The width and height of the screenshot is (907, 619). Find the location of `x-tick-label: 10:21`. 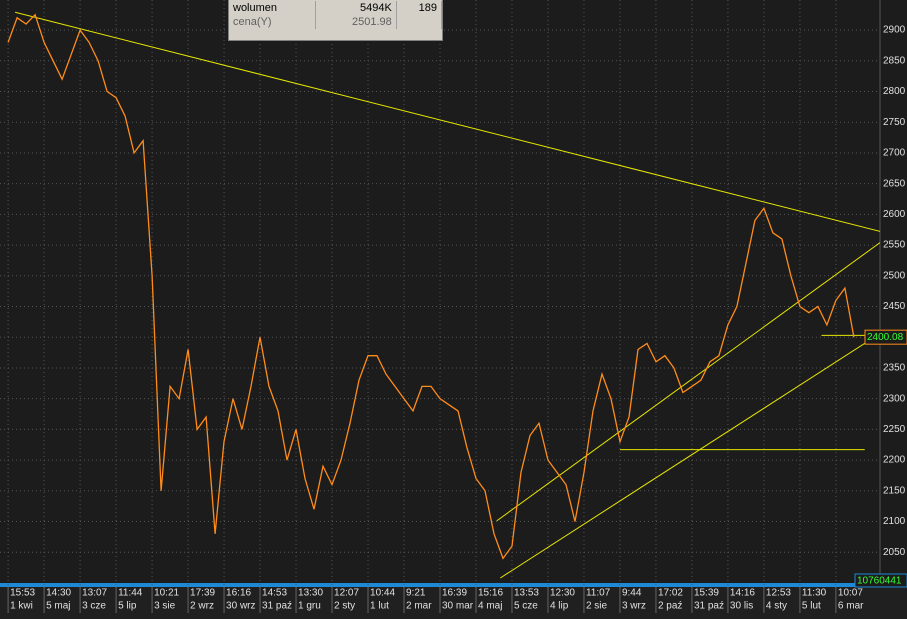

x-tick-label: 10:21 is located at coordinates (166, 593).